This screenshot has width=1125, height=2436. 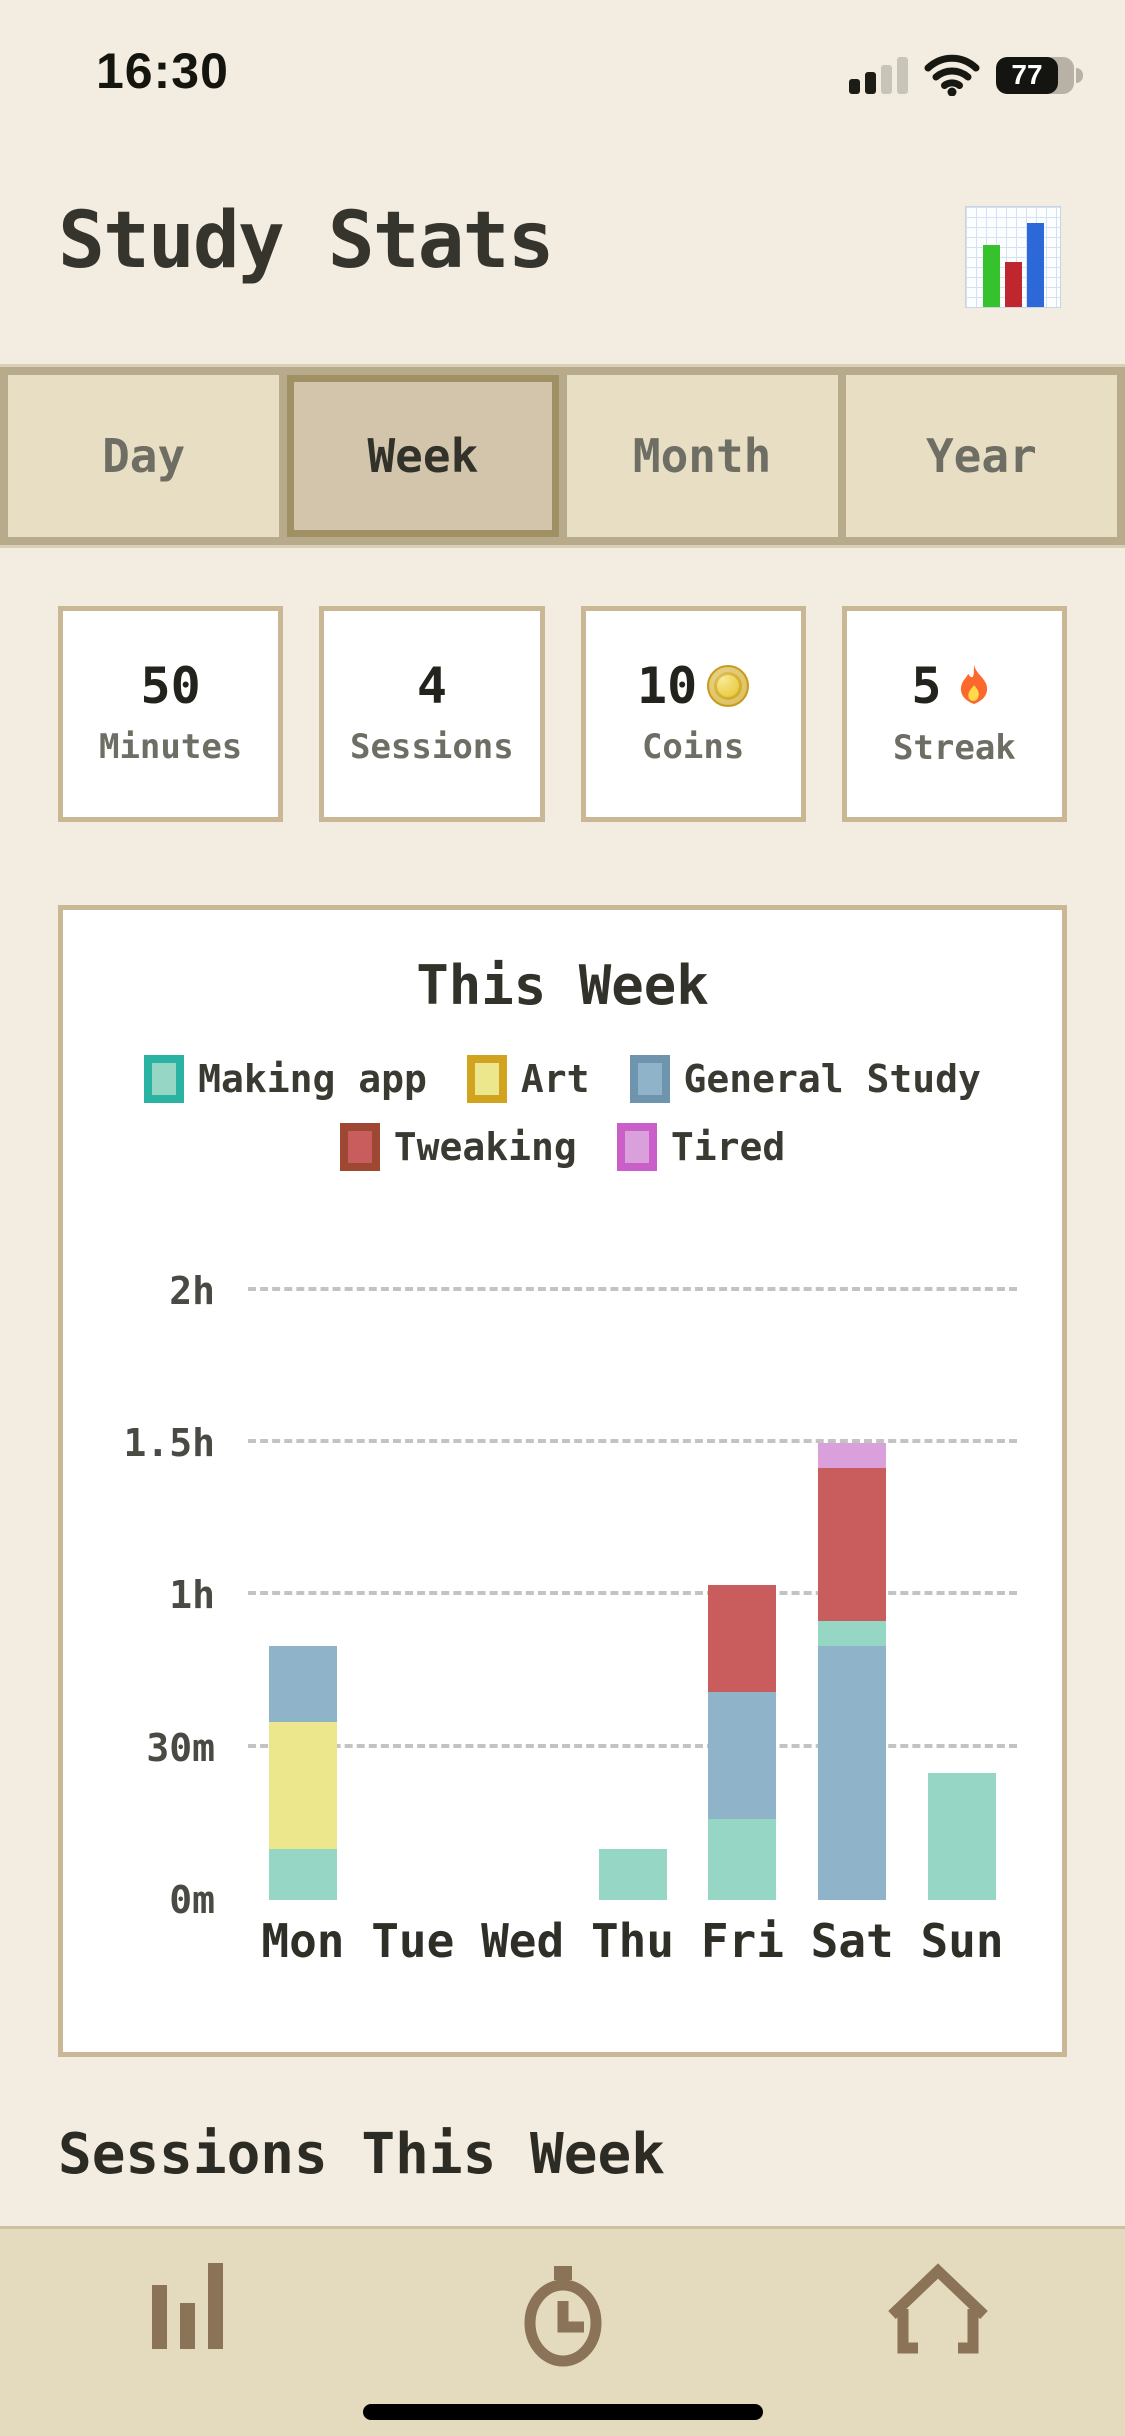 What do you see at coordinates (852, 1456) in the screenshot?
I see `bar-segment-tired` at bounding box center [852, 1456].